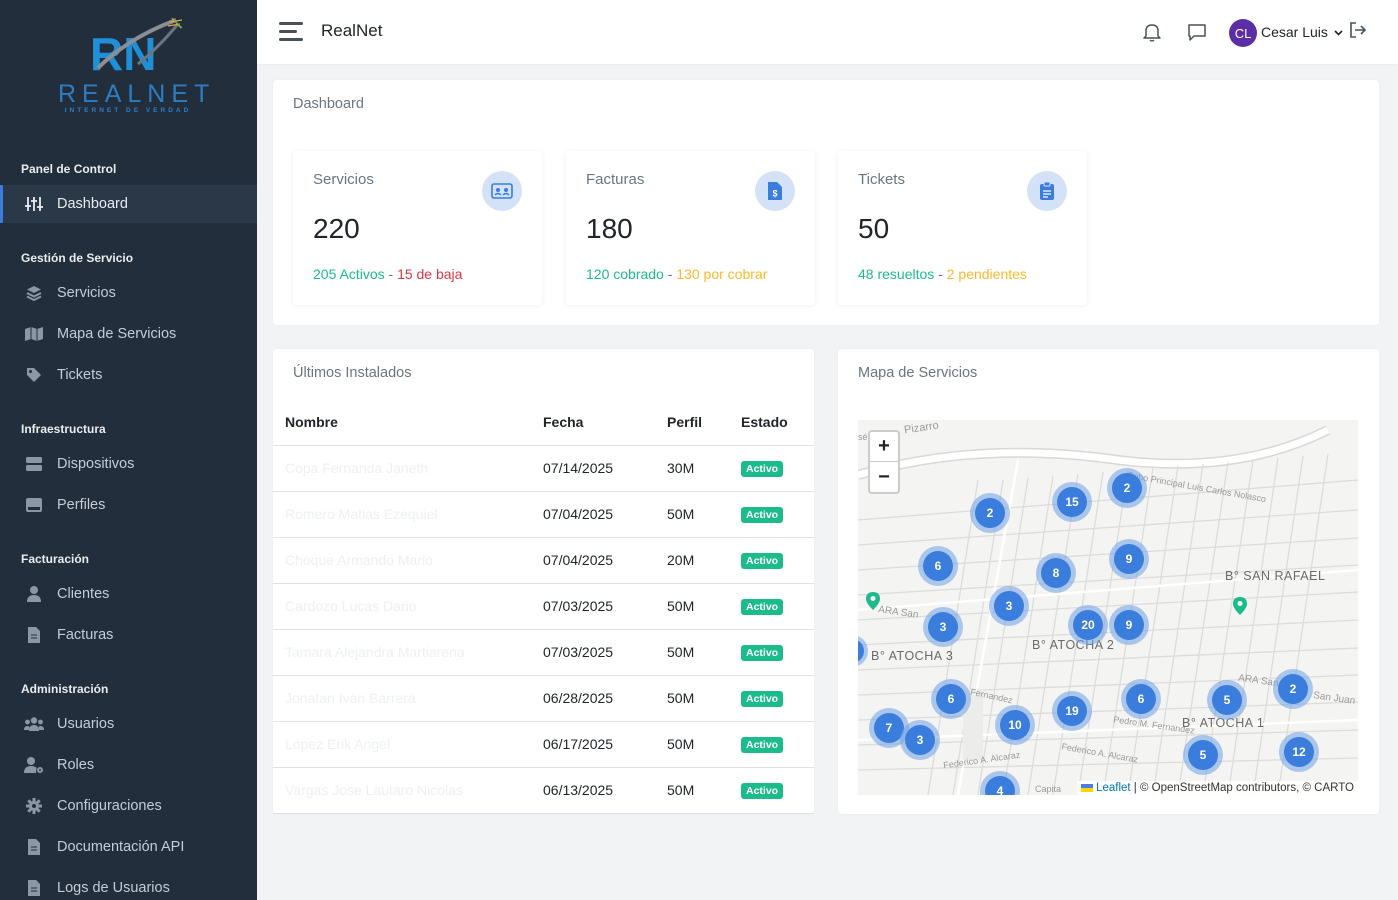  I want to click on logout-icon, so click(1360, 32).